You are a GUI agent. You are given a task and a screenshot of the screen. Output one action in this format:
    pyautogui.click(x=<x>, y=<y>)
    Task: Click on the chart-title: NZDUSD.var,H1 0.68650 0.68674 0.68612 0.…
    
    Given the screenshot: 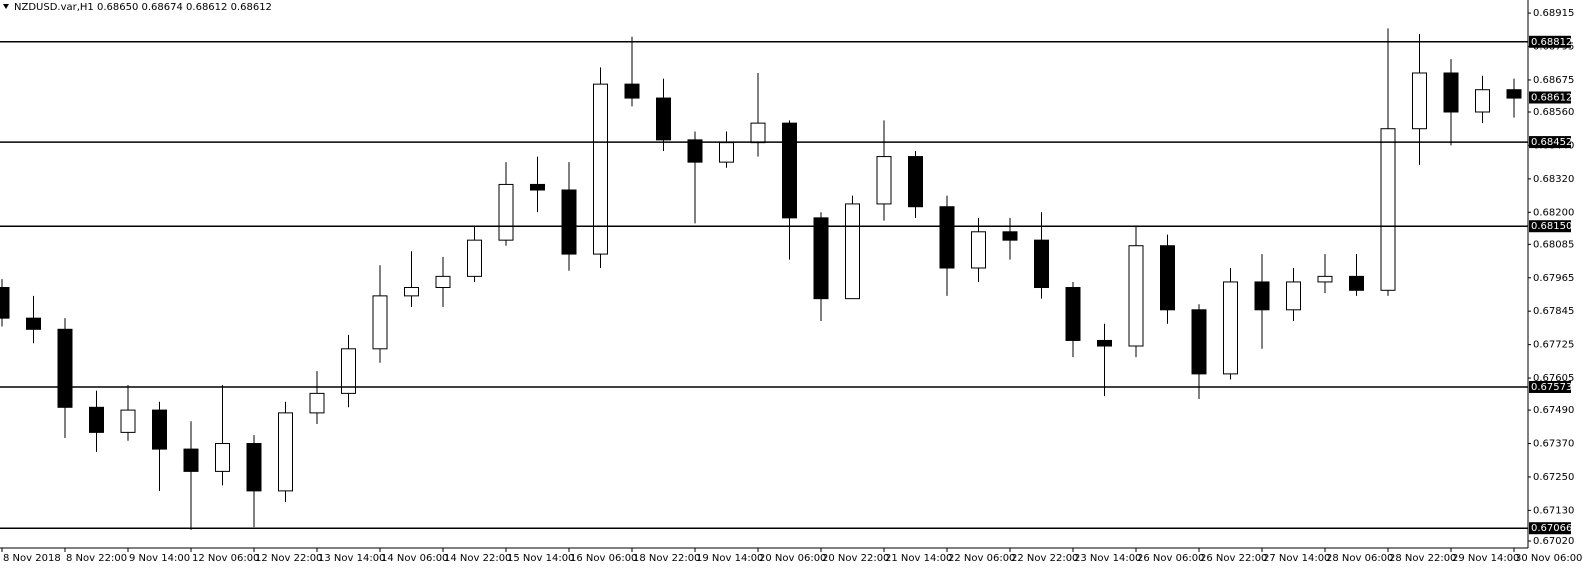 What is the action you would take?
    pyautogui.click(x=143, y=7)
    